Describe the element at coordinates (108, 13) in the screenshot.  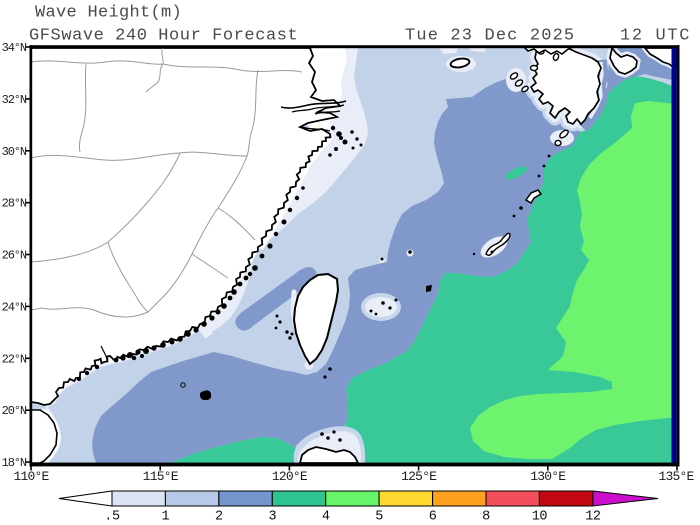
I see `svg-text: Wave Height(m)` at that location.